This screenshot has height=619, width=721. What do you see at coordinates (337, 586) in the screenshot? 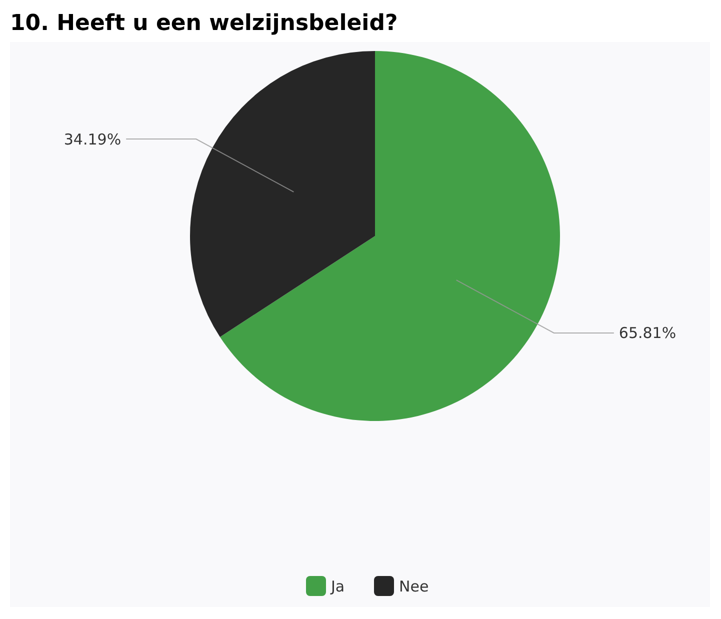
I see `legend-label: Ja` at bounding box center [337, 586].